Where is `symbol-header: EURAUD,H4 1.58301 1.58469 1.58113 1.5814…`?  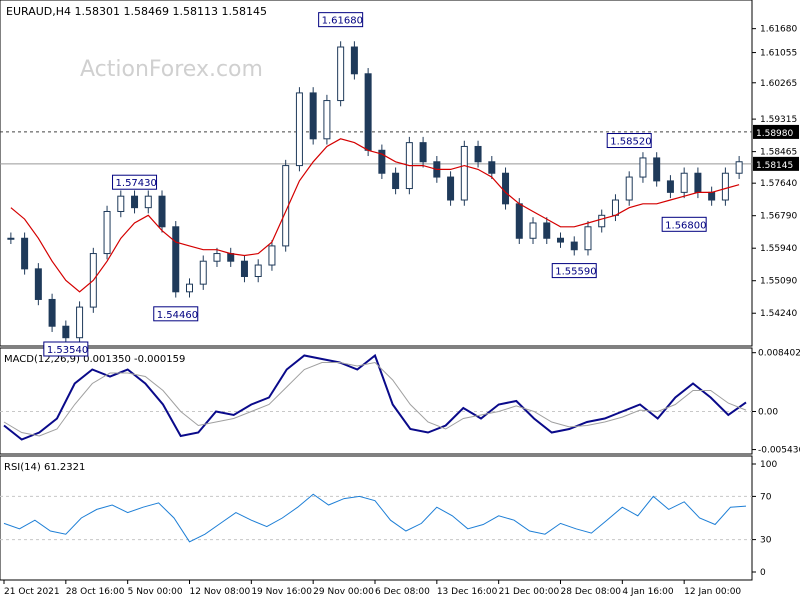
symbol-header: EURAUD,H4 1.58301 1.58469 1.58113 1.5814… is located at coordinates (136, 11).